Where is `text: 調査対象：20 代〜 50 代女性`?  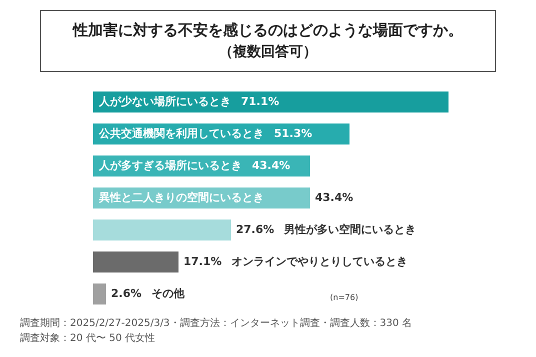
text: 調査対象：20 代〜 50 代女性 is located at coordinates (87, 338).